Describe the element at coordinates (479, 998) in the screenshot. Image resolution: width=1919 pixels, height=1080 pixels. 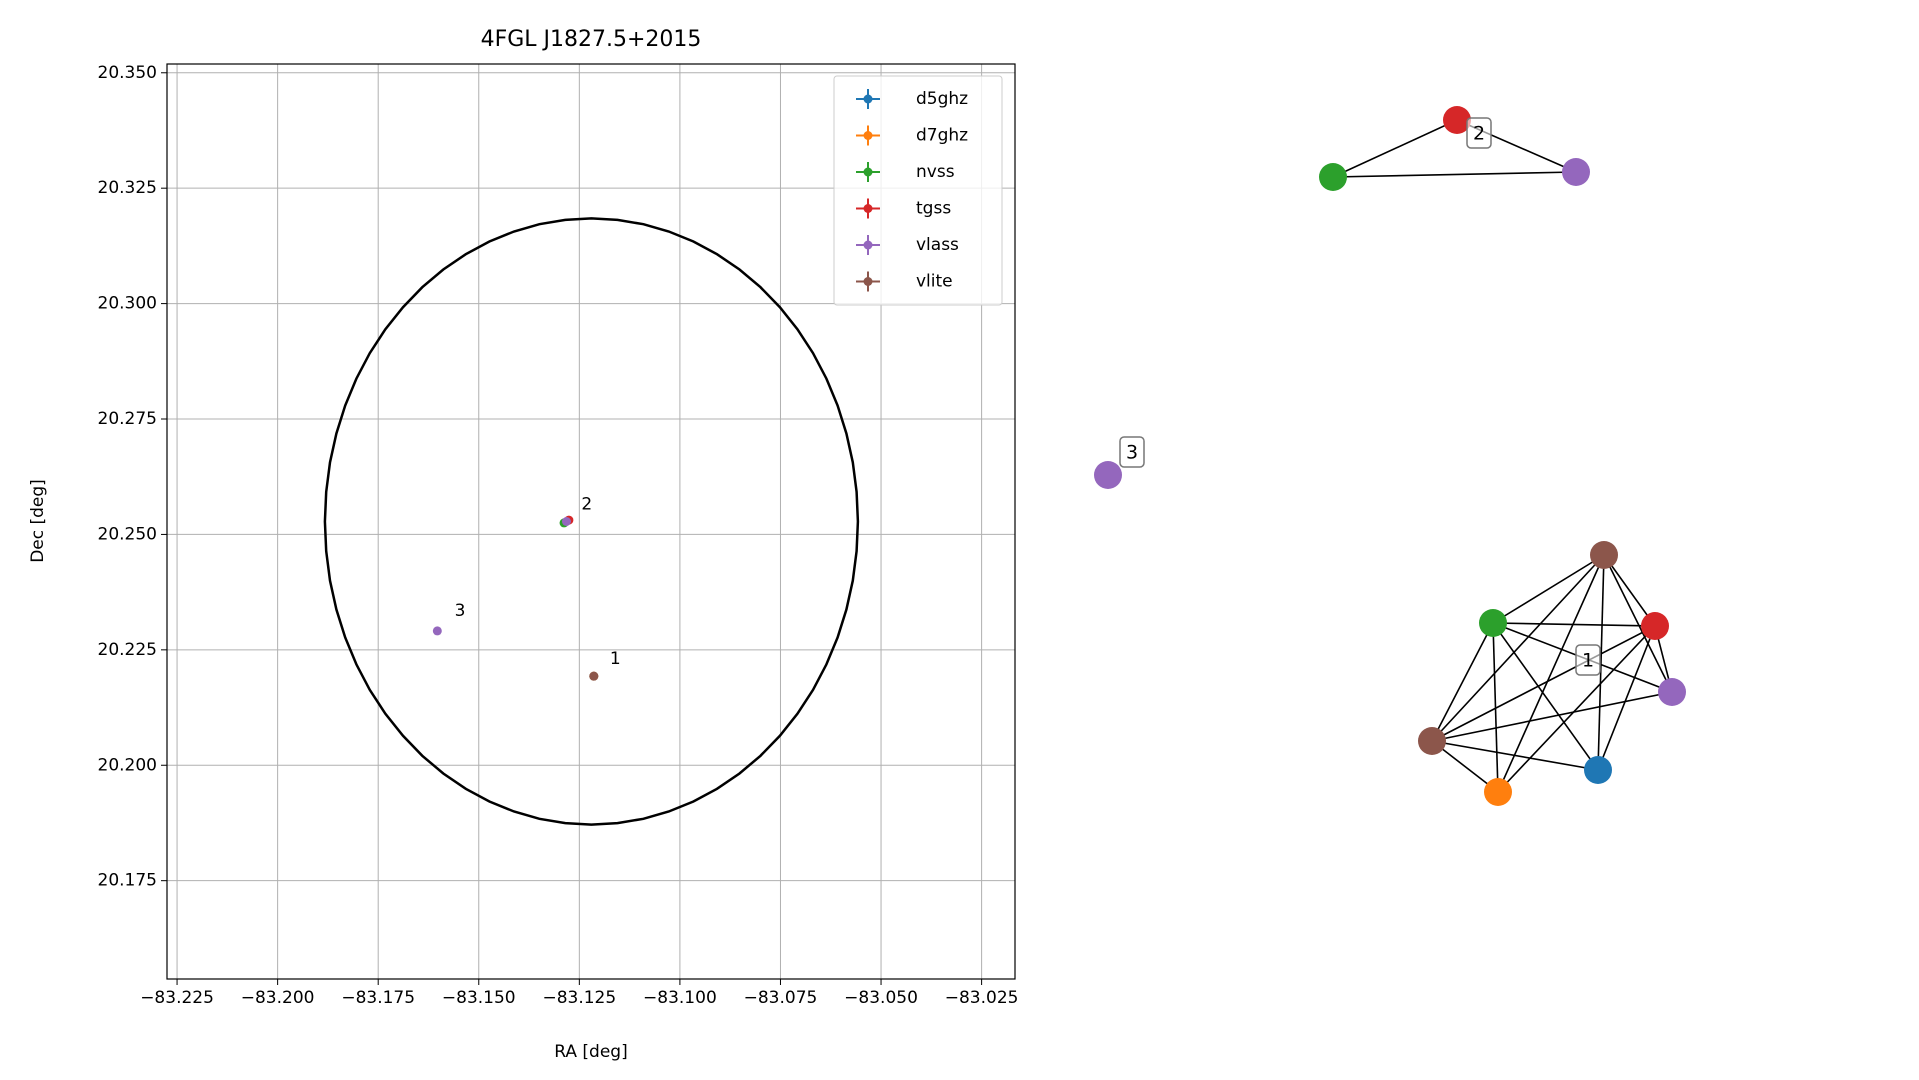
I see `x-tick-label: −83.150` at that location.